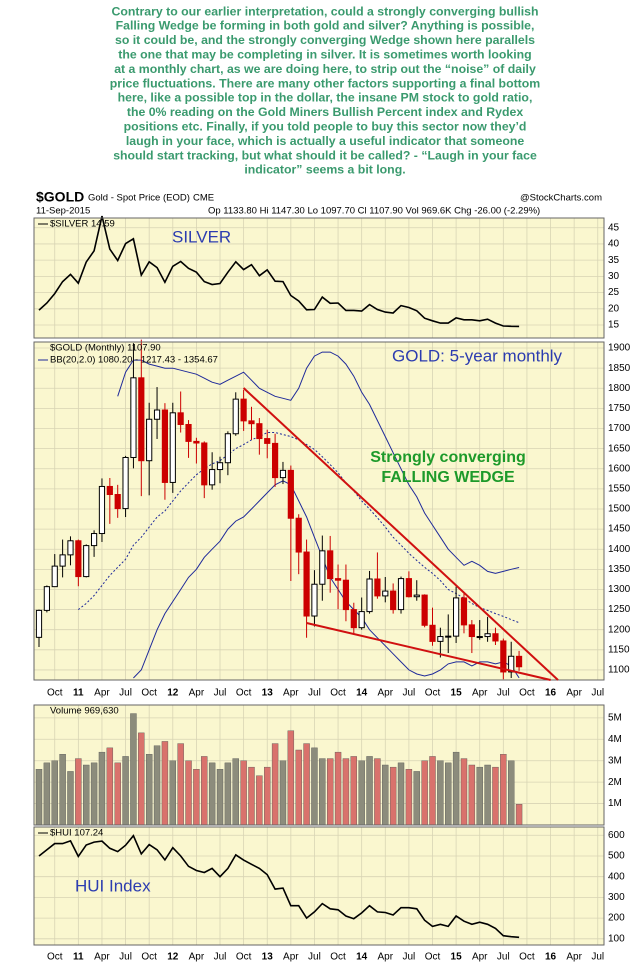 The image size is (642, 967). What do you see at coordinates (616, 897) in the screenshot?
I see `y-tick-label: 300` at bounding box center [616, 897].